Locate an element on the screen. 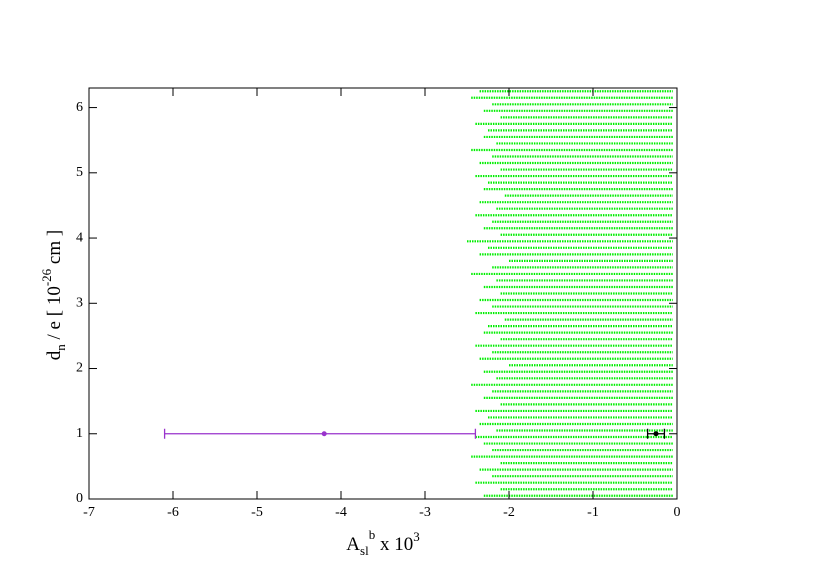 This screenshot has height=587, width=830. x-tick-label: -7 is located at coordinates (89, 512).